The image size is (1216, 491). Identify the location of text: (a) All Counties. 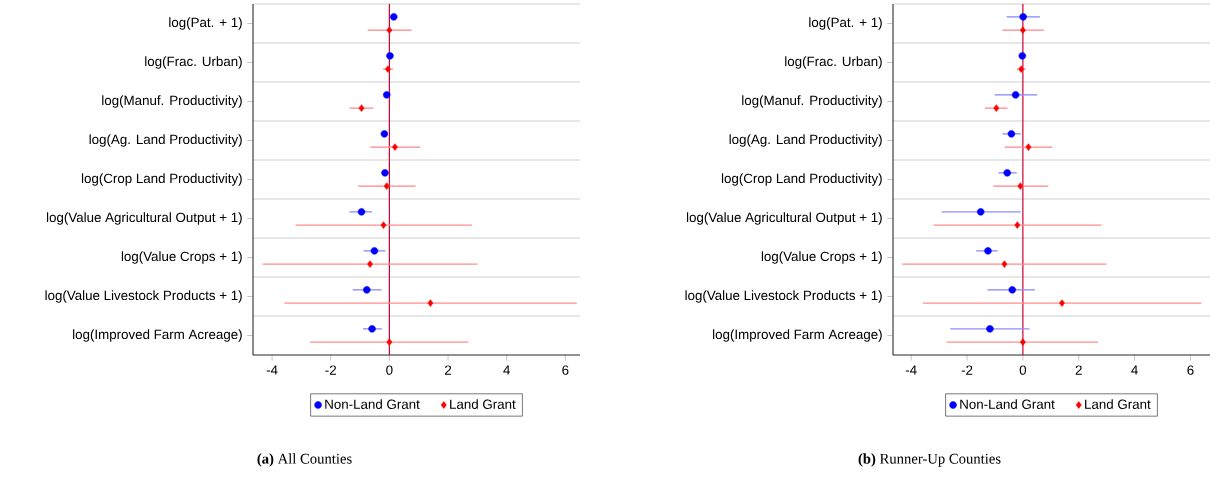
(304, 460).